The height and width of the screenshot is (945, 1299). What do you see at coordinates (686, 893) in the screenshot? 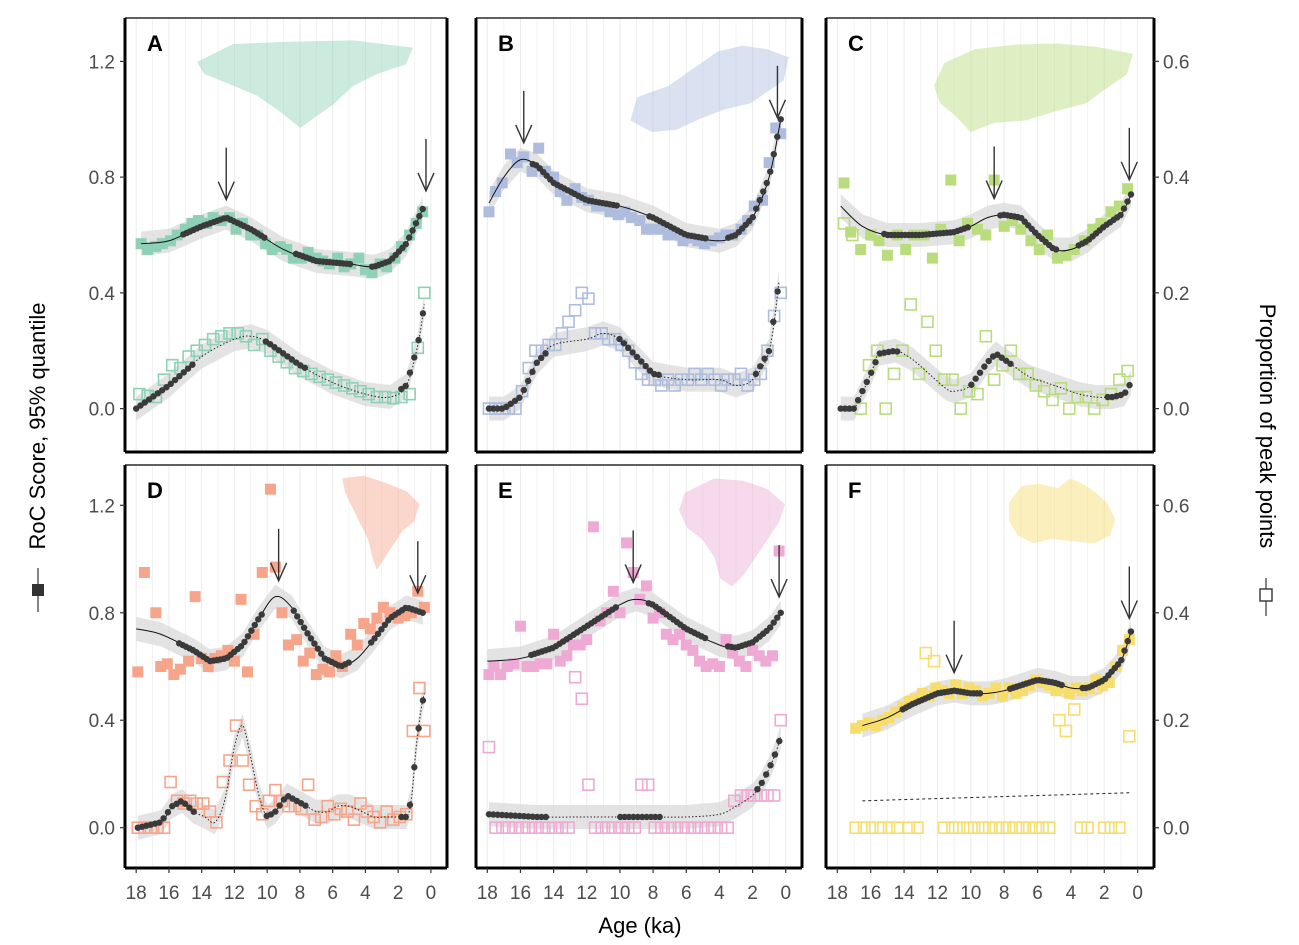
I see `x-tick-label: 6` at bounding box center [686, 893].